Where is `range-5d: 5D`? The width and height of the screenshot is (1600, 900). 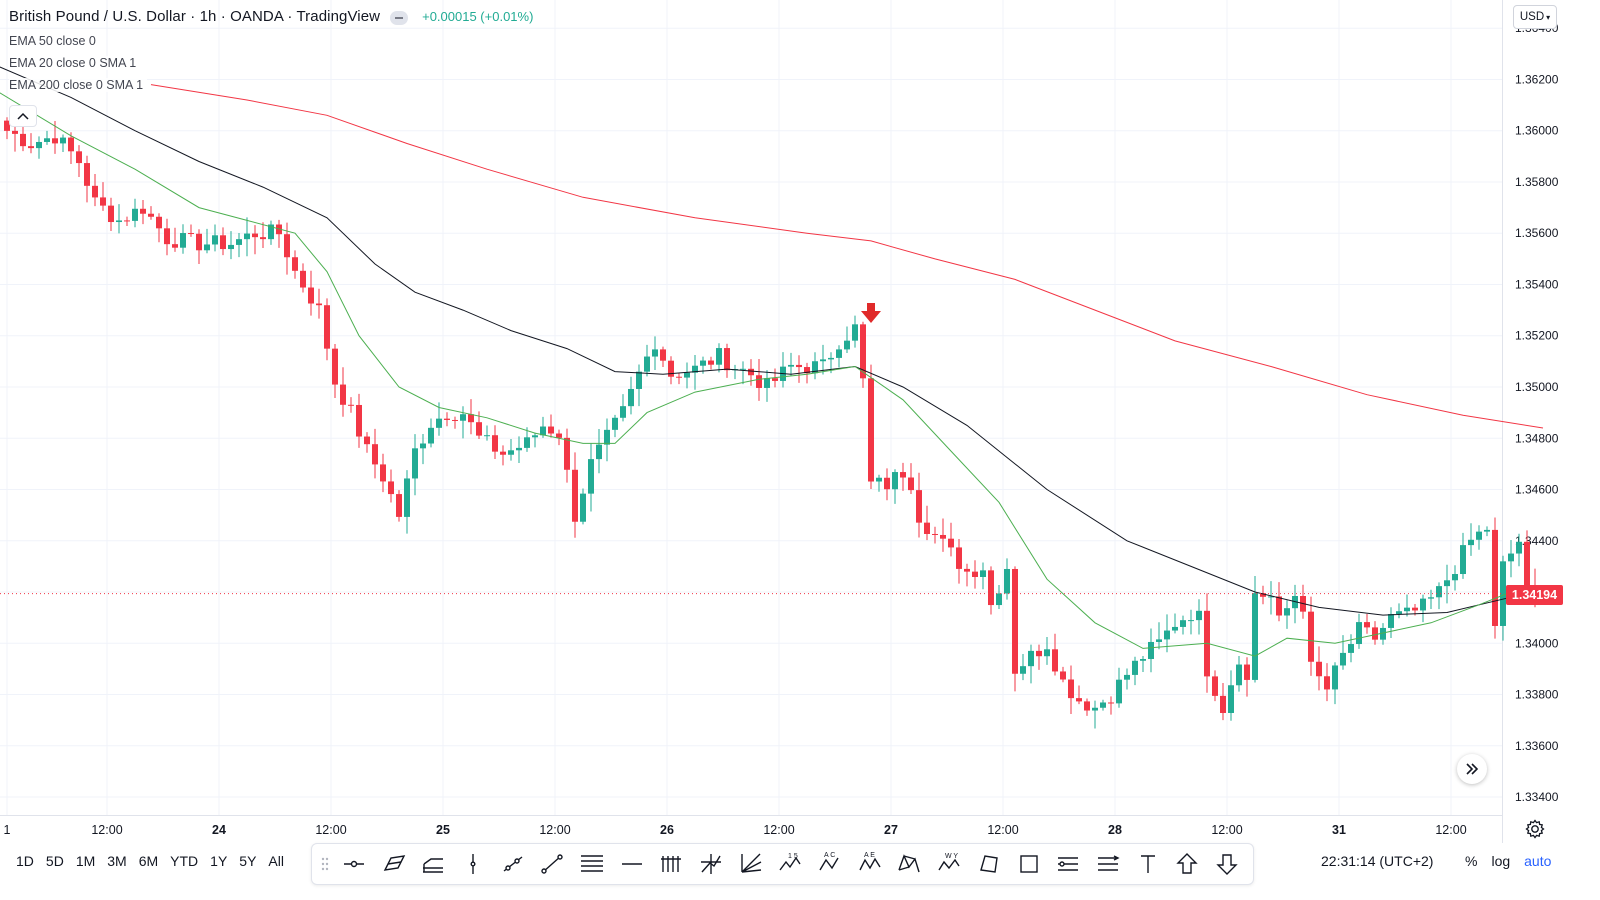 range-5d: 5D is located at coordinates (54, 861).